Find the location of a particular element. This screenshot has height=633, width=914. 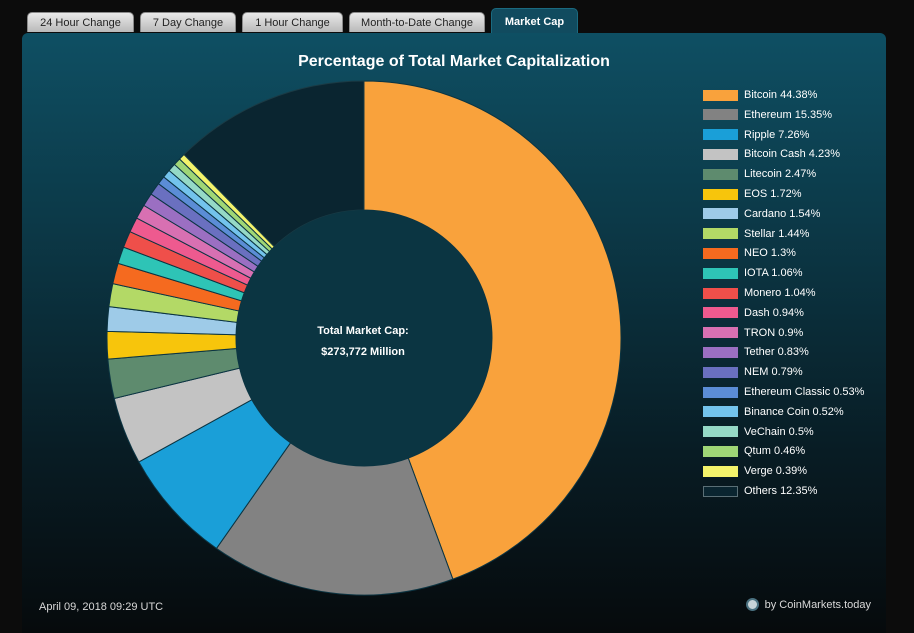

coinmarkets-logo-icon is located at coordinates (752, 604).